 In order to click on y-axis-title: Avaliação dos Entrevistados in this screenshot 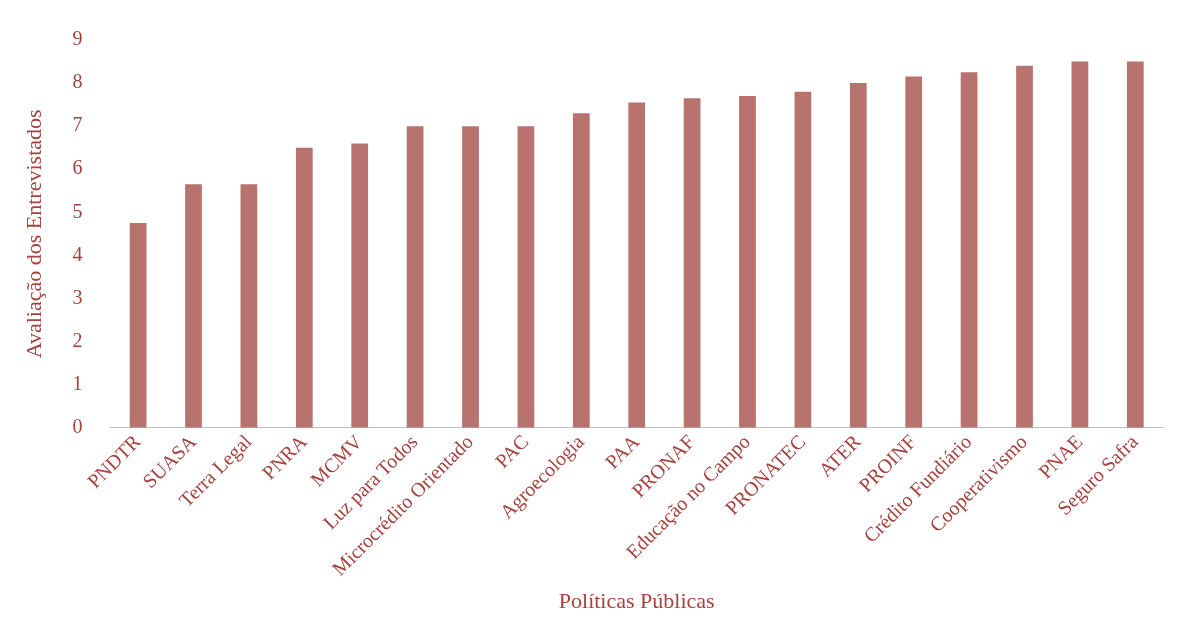, I will do `click(33, 234)`.